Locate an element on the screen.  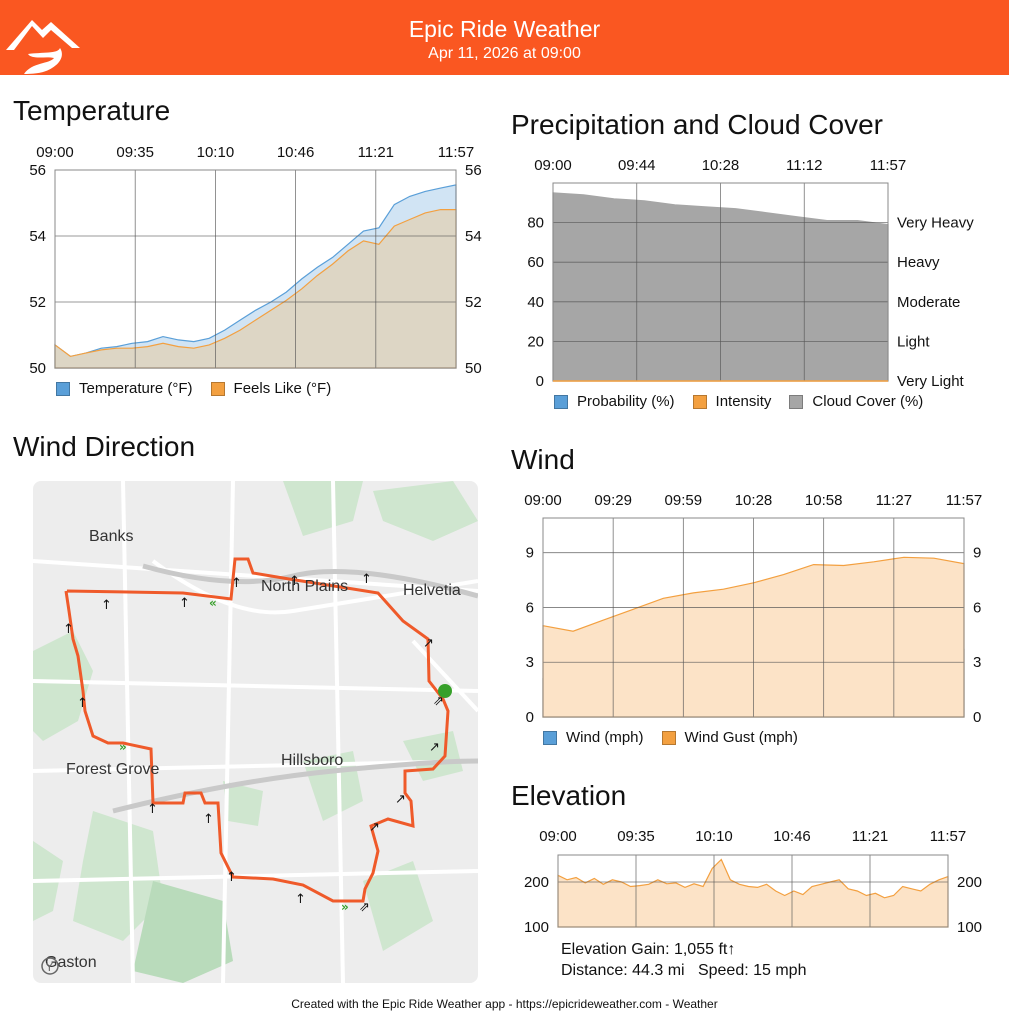
wind-direction-title: Wind Direction is located at coordinates (104, 446).